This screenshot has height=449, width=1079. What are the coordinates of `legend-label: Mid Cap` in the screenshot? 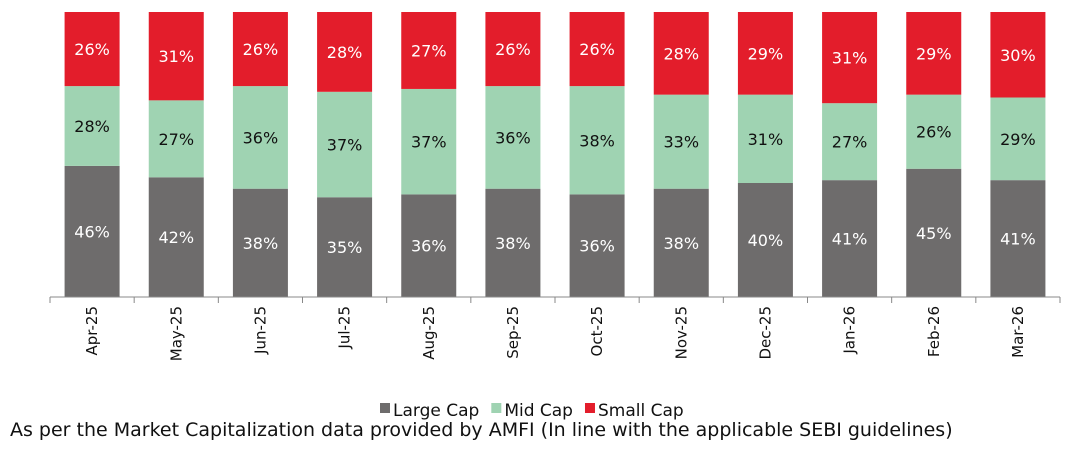 It's located at (538, 411).